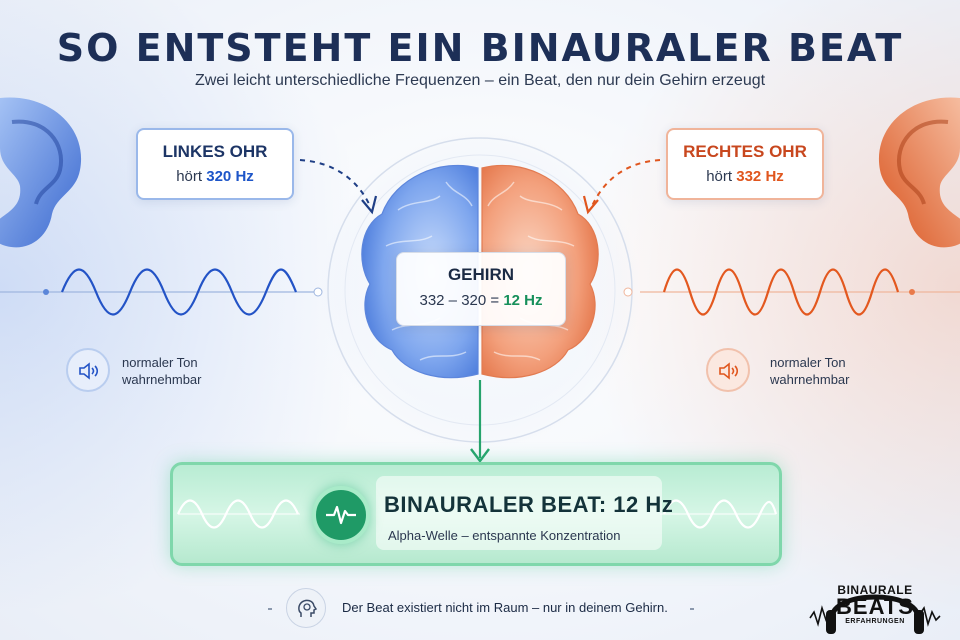  I want to click on left-ear-icon, so click(41, 172).